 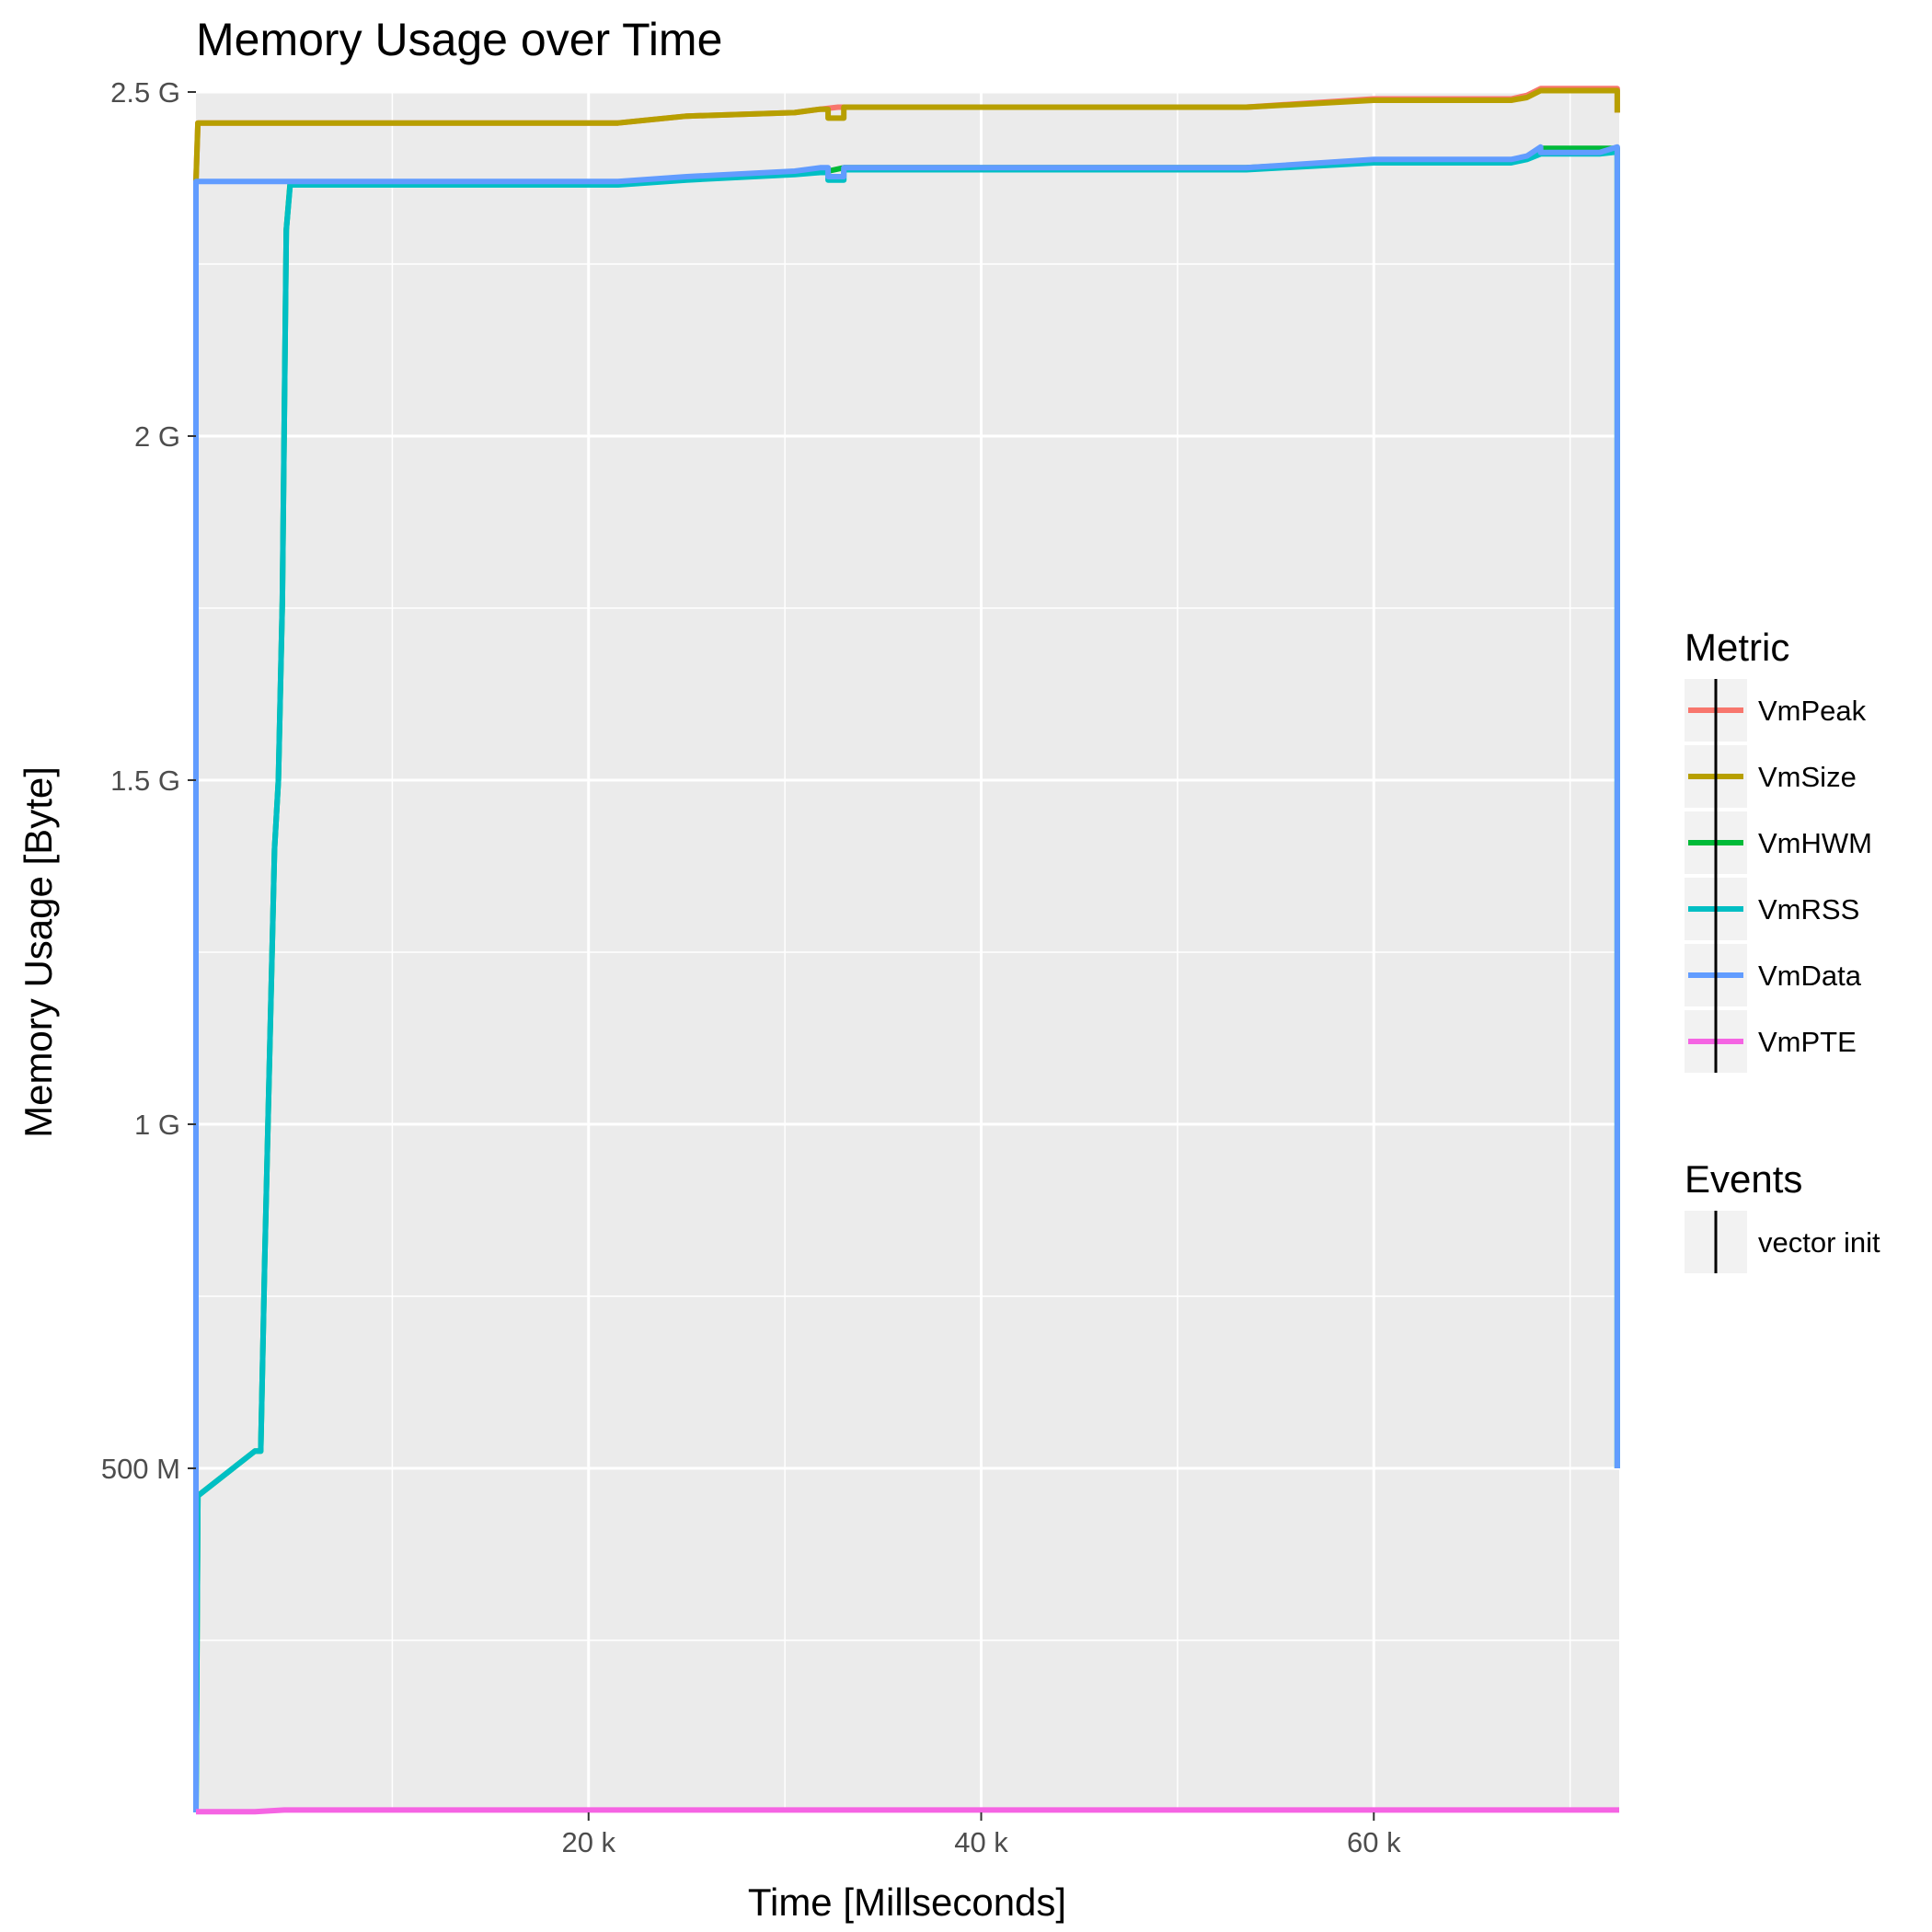 I want to click on legend-label-vmhwm: VmHWM, so click(x=1815, y=843).